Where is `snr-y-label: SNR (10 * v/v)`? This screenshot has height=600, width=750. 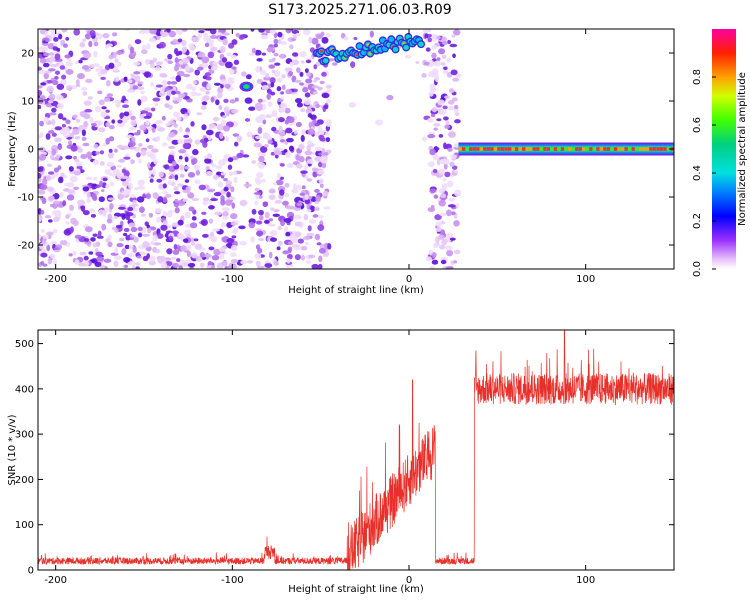
snr-y-label: SNR (10 * v/v) is located at coordinates (12, 449).